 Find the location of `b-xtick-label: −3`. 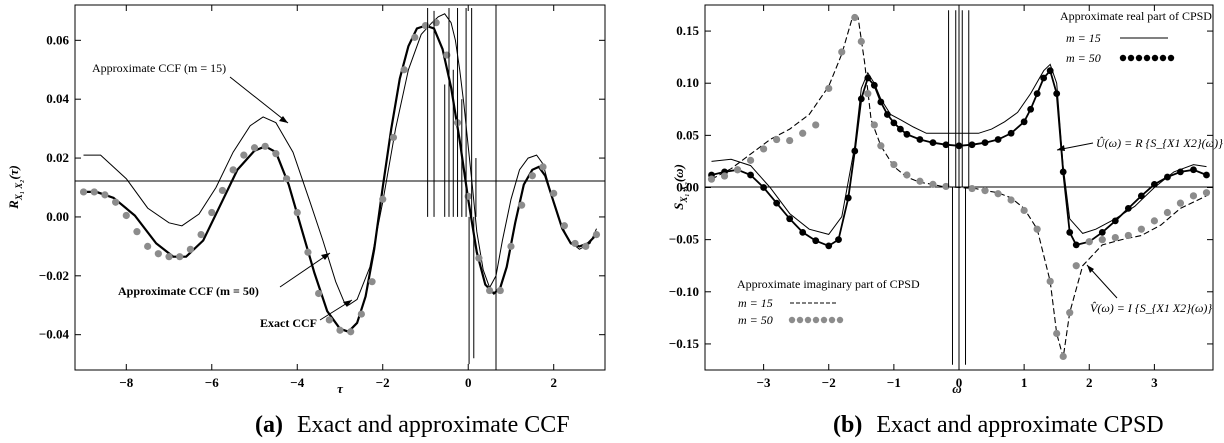

b-xtick-label: −3 is located at coordinates (764, 382).